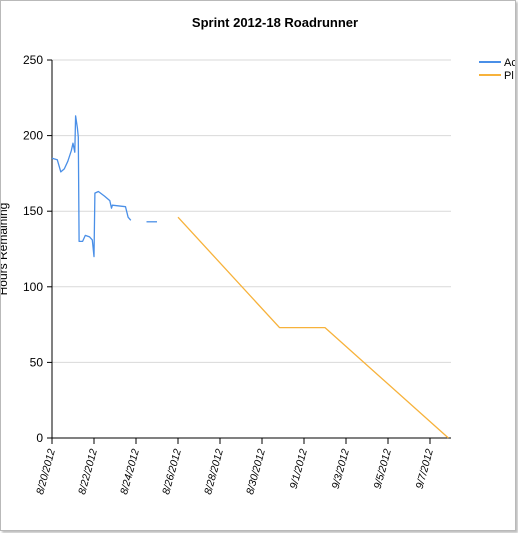 The height and width of the screenshot is (533, 518). Describe the element at coordinates (37, 362) in the screenshot. I see `y-tick-label: 50` at that location.